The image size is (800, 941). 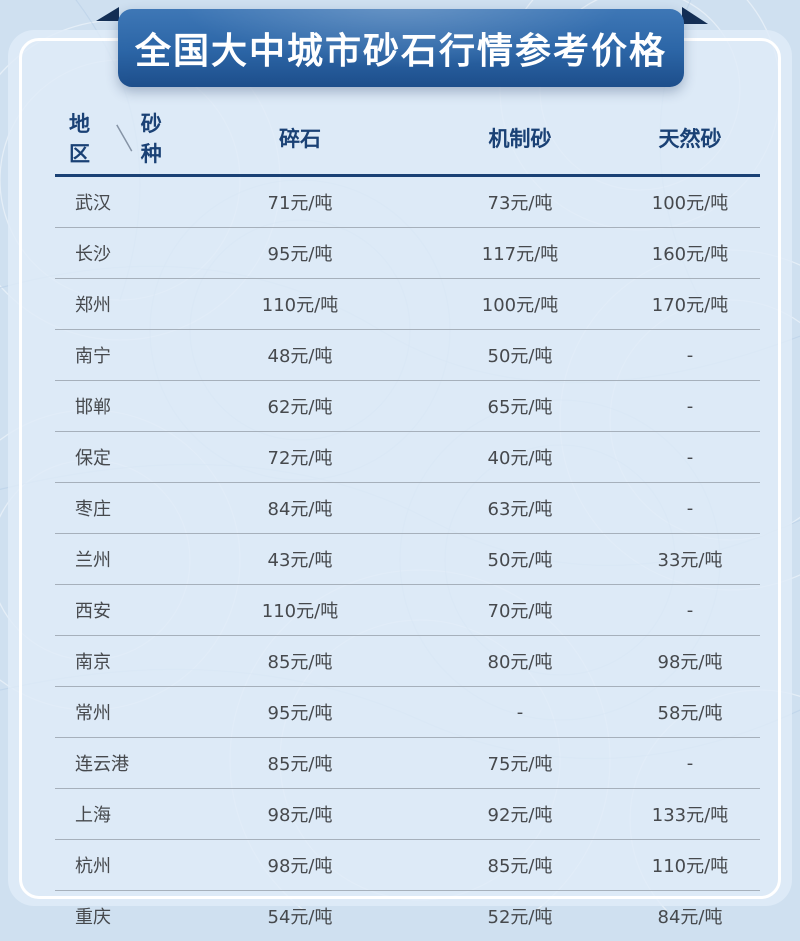 What do you see at coordinates (520, 508) in the screenshot?
I see `price-cell: 63元/吨` at bounding box center [520, 508].